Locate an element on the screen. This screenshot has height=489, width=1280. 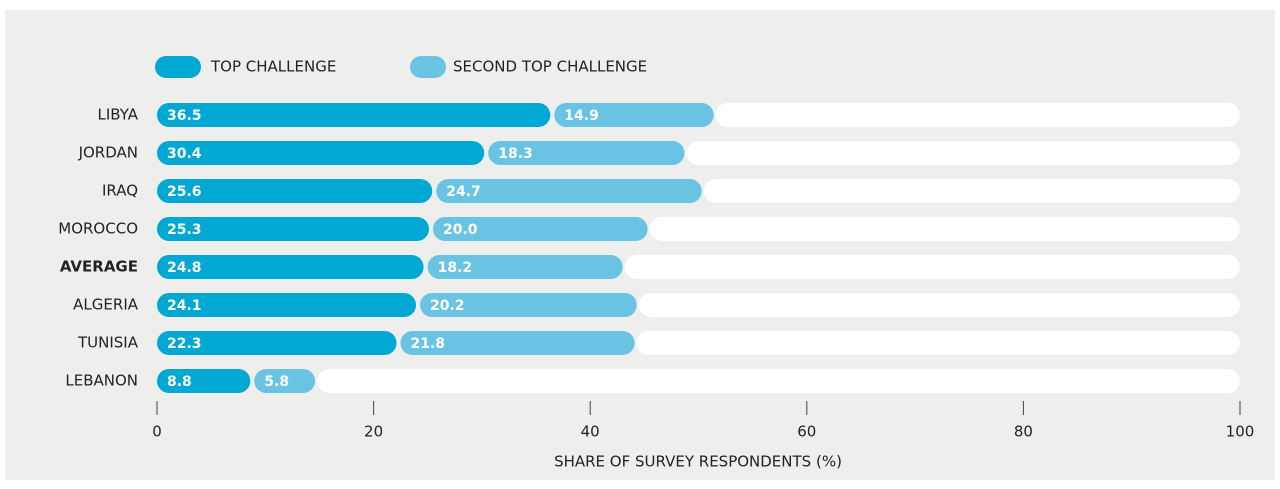
value-label: 22.3 is located at coordinates (184, 344).